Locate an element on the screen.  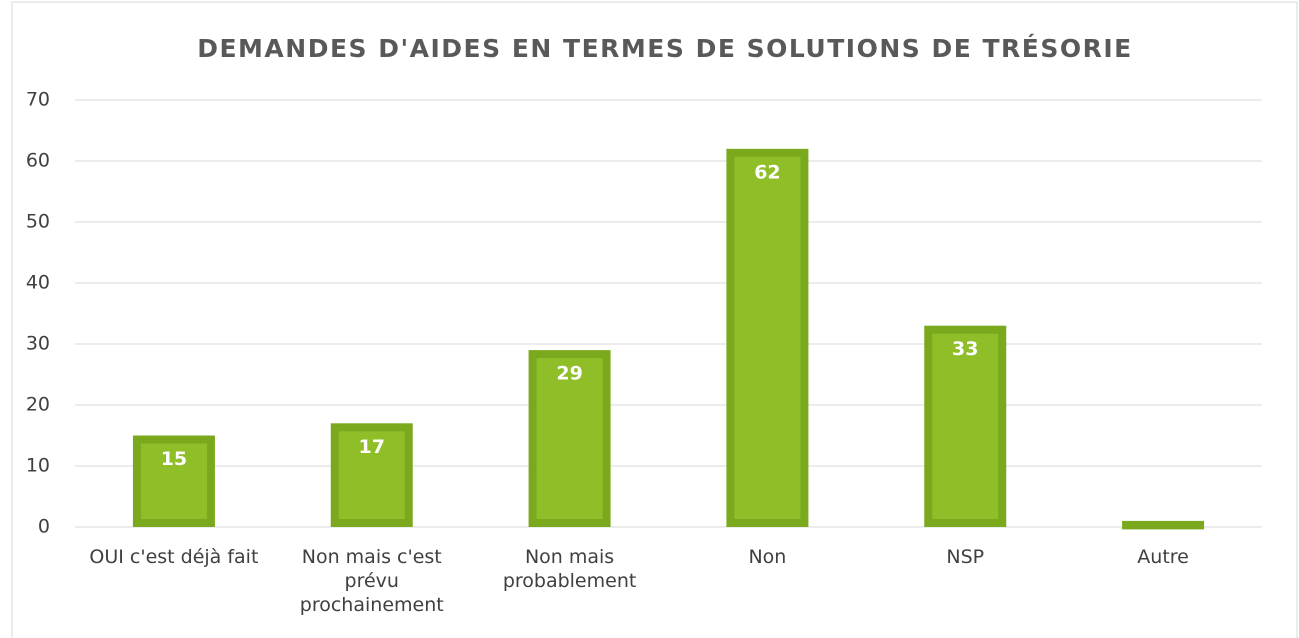
data-label: 62 is located at coordinates (767, 172).